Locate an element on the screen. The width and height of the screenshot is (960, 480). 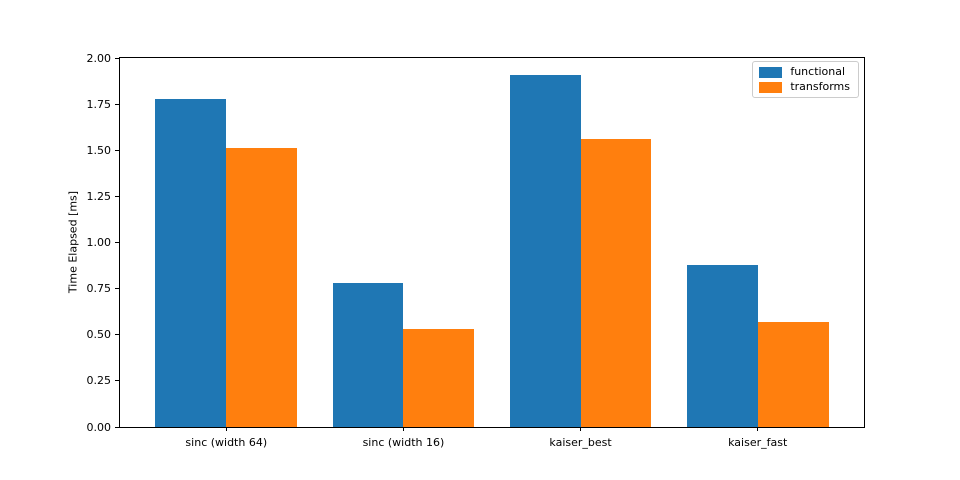
x-tick-label: kaiser_fast is located at coordinates (758, 442).